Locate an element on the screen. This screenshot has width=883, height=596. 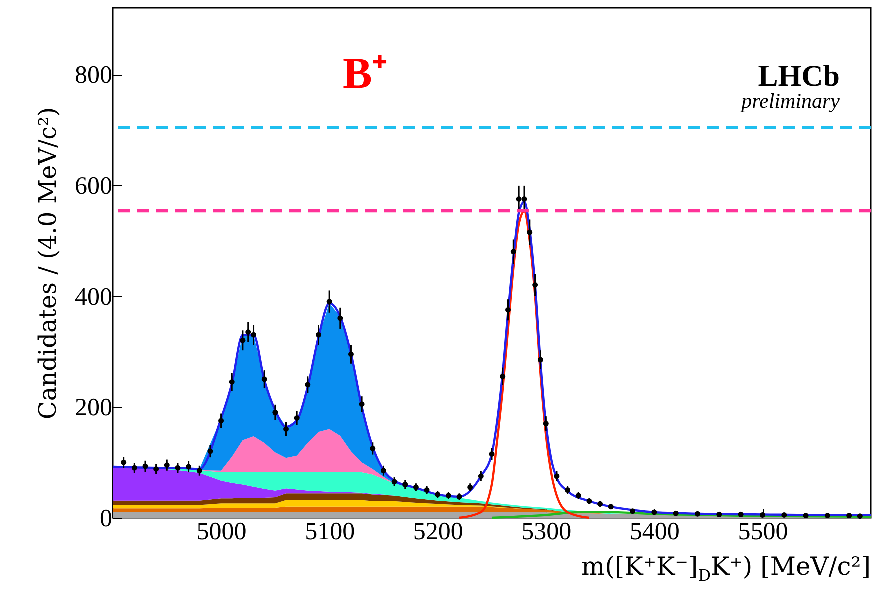
x-tick-label: 5300 is located at coordinates (547, 532).